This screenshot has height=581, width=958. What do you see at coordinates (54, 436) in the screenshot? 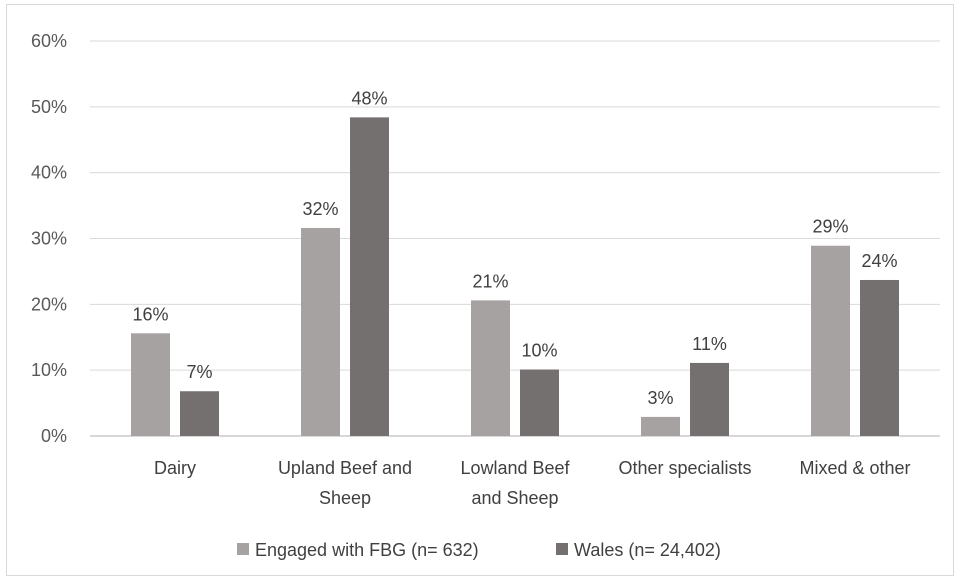
I see `y-tick-label: 0%` at bounding box center [54, 436].